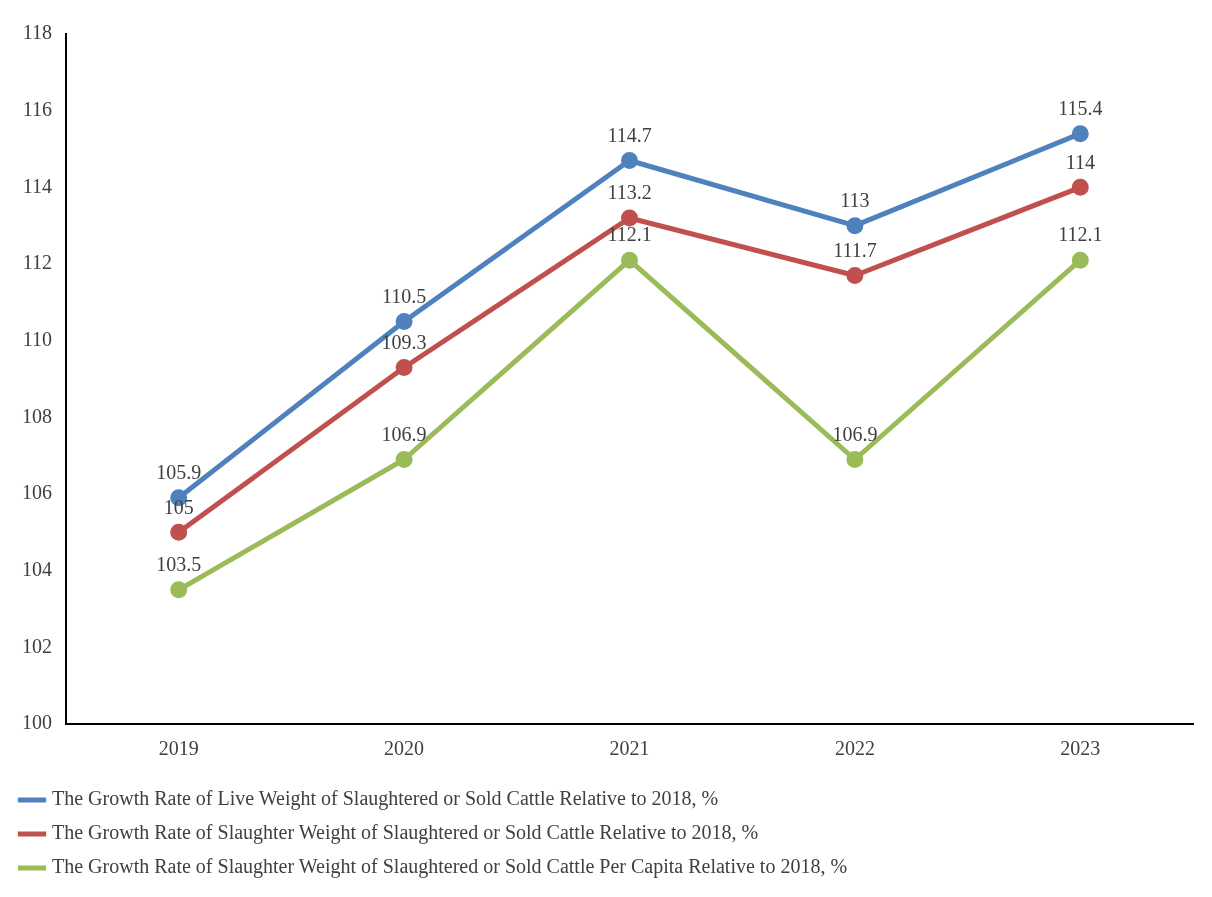 This screenshot has height=897, width=1212. I want to click on y-tick-label: 110, so click(37, 338).